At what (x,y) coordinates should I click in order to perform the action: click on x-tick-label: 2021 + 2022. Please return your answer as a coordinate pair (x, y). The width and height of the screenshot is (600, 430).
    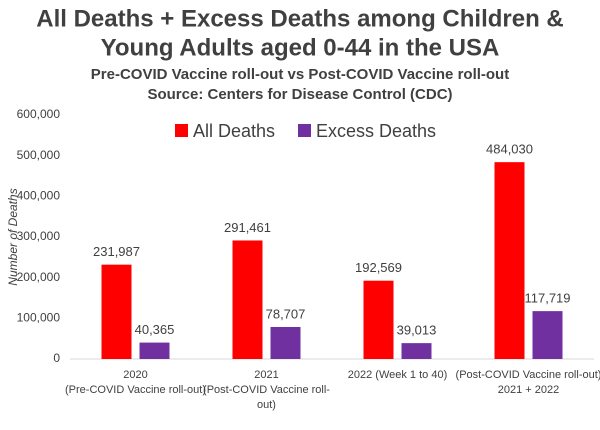
    Looking at the image, I should click on (528, 390).